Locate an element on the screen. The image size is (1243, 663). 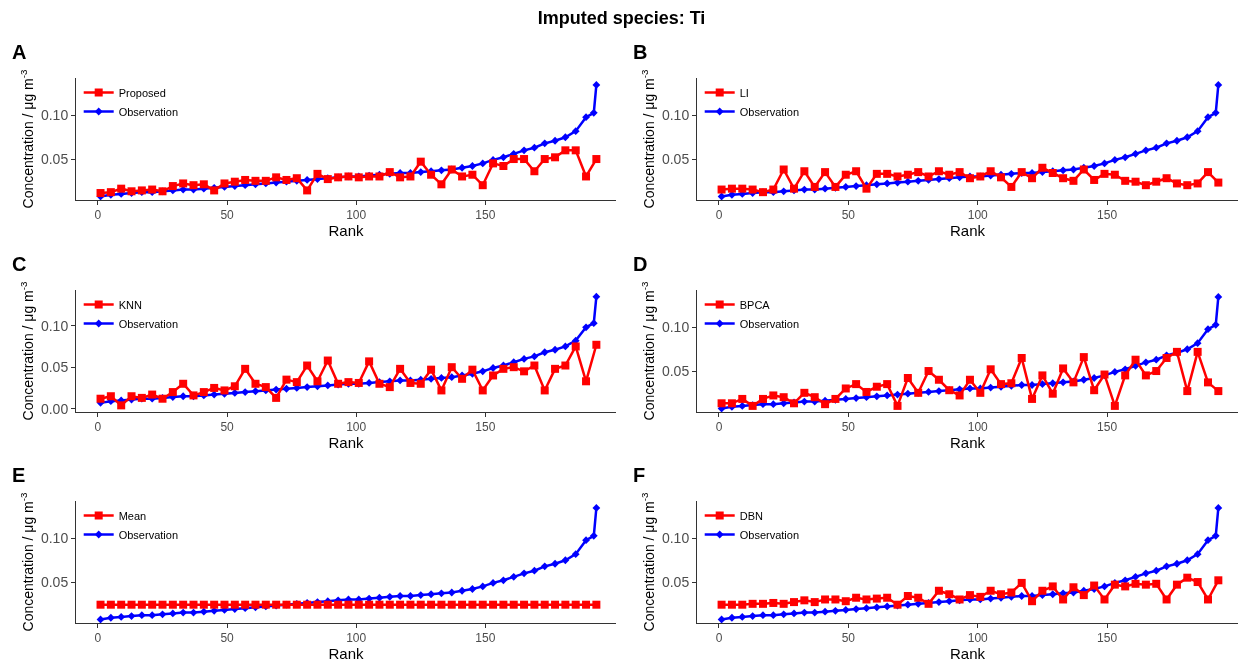
chart-title: A is located at coordinates (19, 52).